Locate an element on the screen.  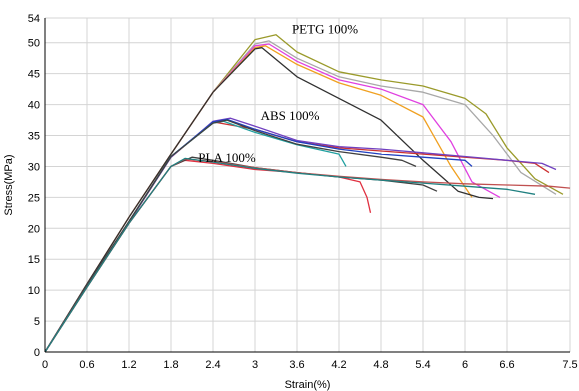
x-tick-label: 5.4 is located at coordinates (422, 365).